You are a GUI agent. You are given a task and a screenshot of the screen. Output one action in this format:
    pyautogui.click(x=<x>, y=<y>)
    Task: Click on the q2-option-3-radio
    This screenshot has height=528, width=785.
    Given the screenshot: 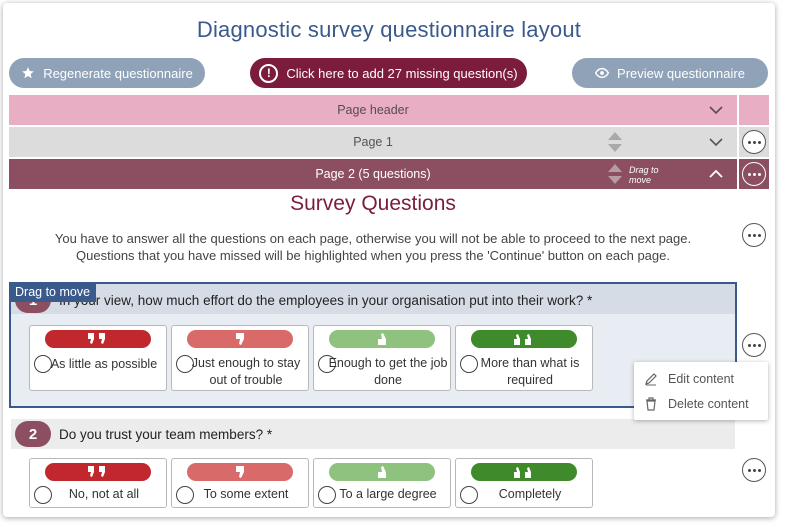 What is the action you would take?
    pyautogui.click(x=327, y=495)
    